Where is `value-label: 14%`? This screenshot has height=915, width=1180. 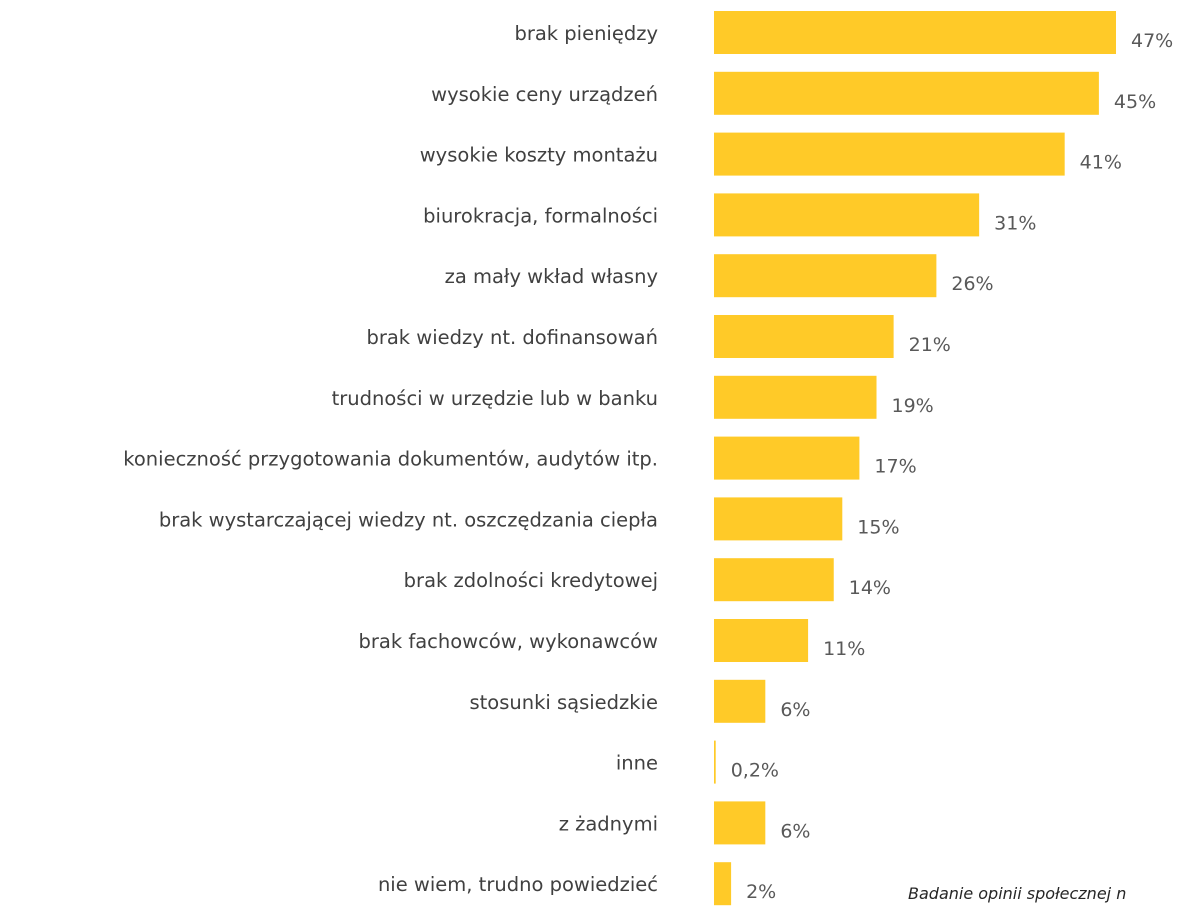 value-label: 14% is located at coordinates (870, 588).